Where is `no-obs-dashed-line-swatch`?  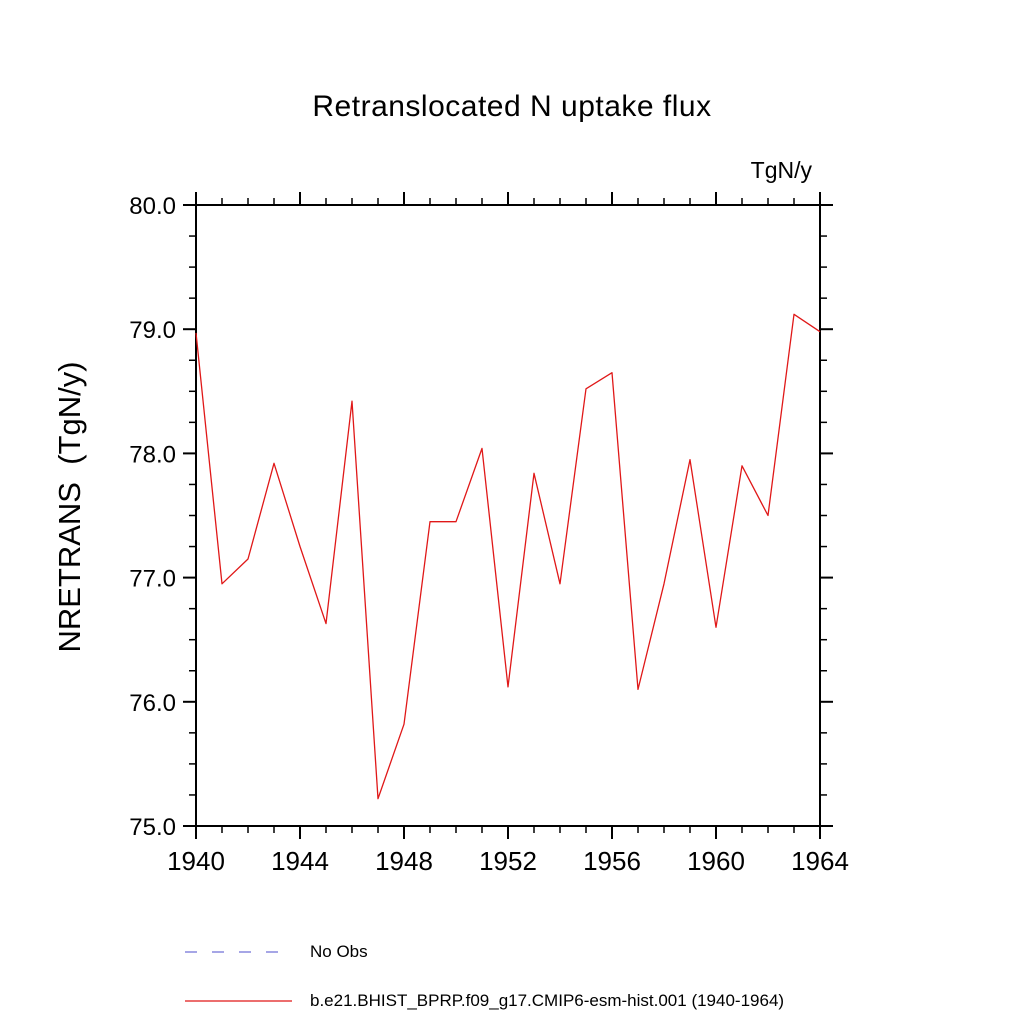 no-obs-dashed-line-swatch is located at coordinates (238, 952).